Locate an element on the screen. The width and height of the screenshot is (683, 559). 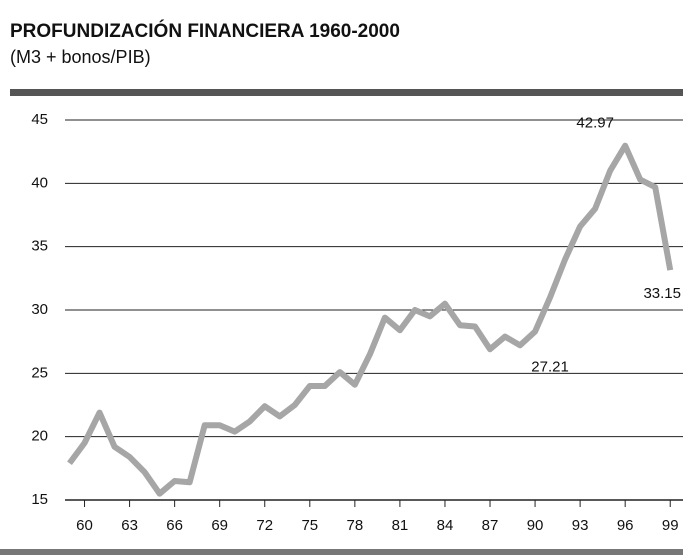
y-tick-label: 20 is located at coordinates (39, 436).